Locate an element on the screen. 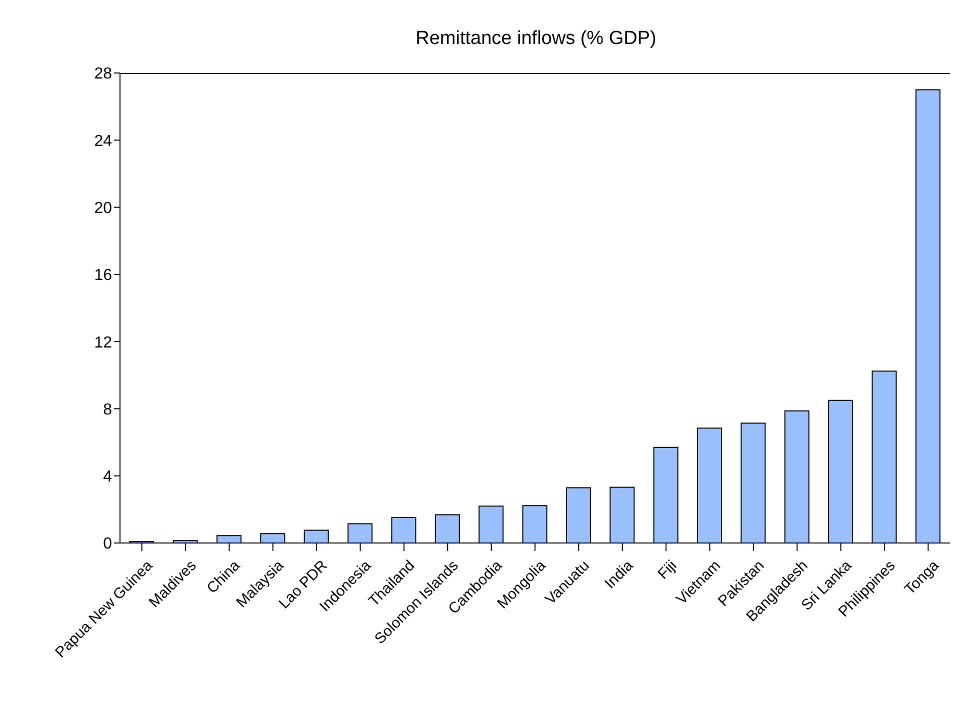 The height and width of the screenshot is (701, 960). x-tick-label: Fiji is located at coordinates (667, 570).